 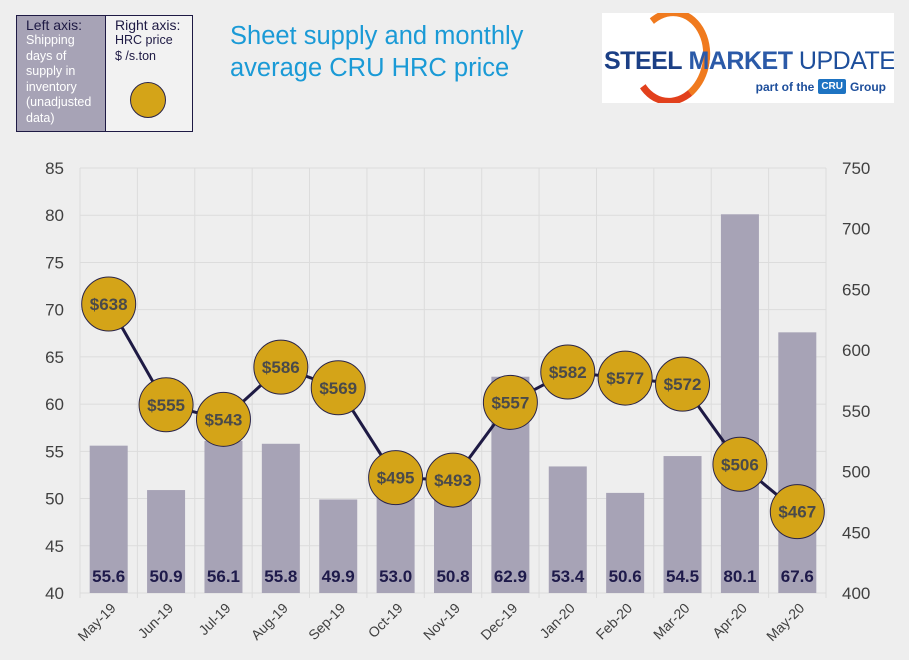 I want to click on cru-badge-icon: CRU, so click(x=832, y=86).